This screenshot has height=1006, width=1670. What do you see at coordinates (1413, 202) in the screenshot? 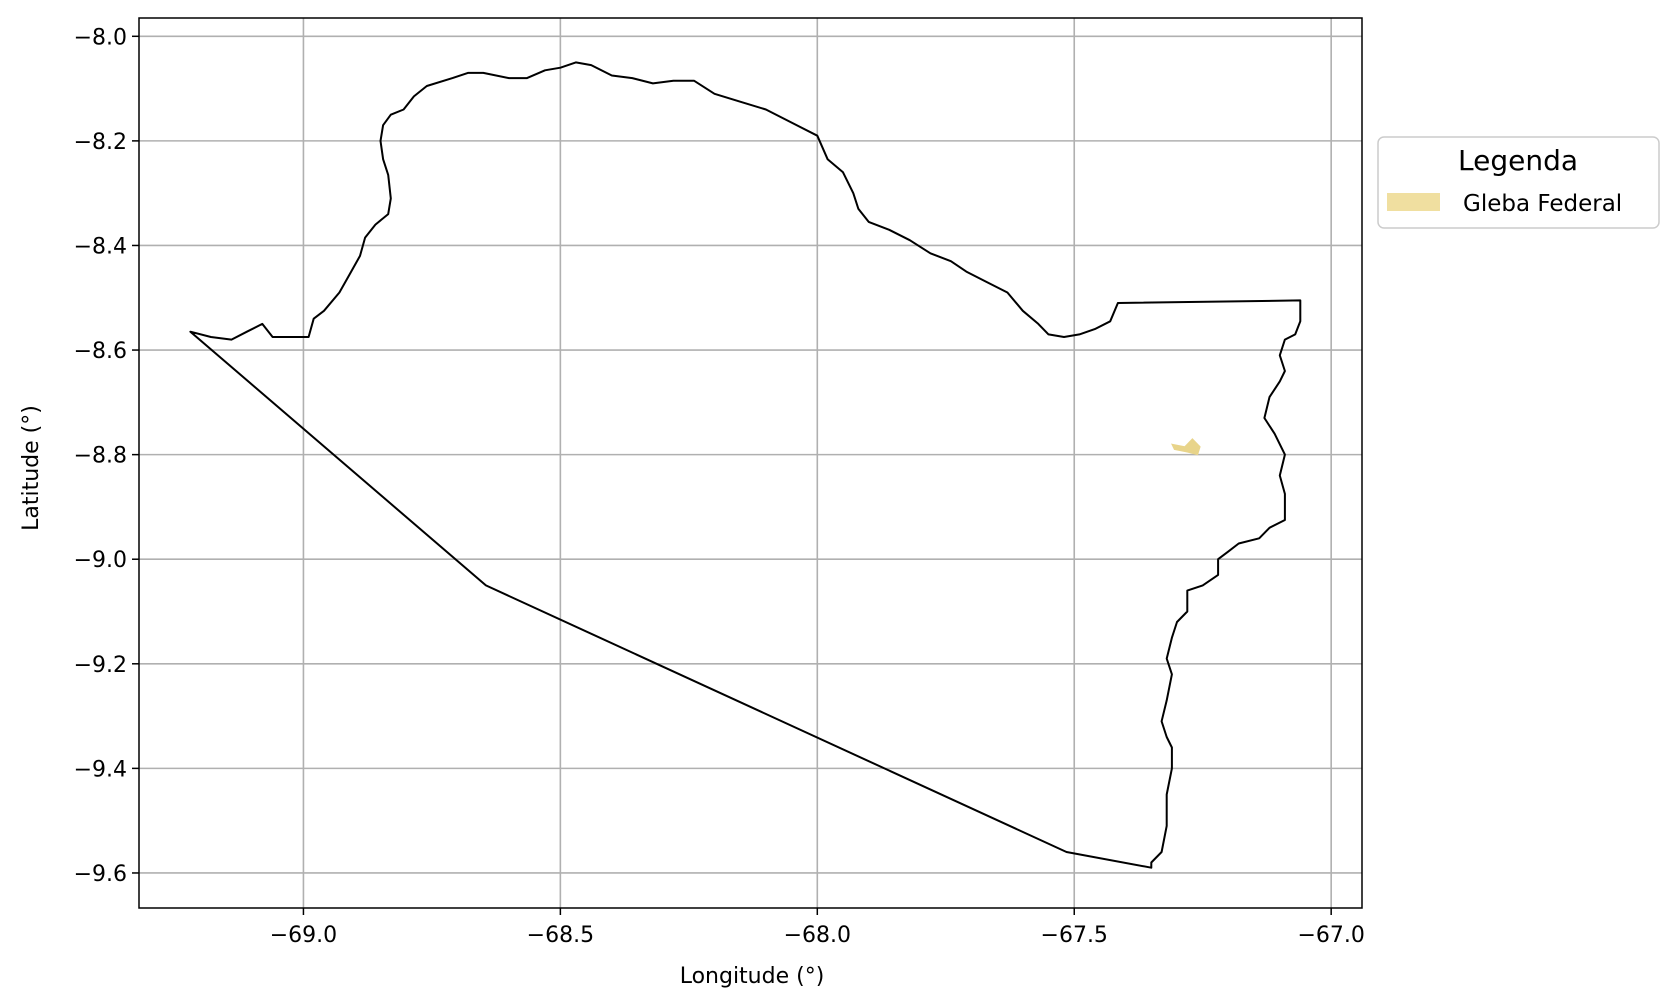
I see `legend-swatch-gleba-federal` at bounding box center [1413, 202].